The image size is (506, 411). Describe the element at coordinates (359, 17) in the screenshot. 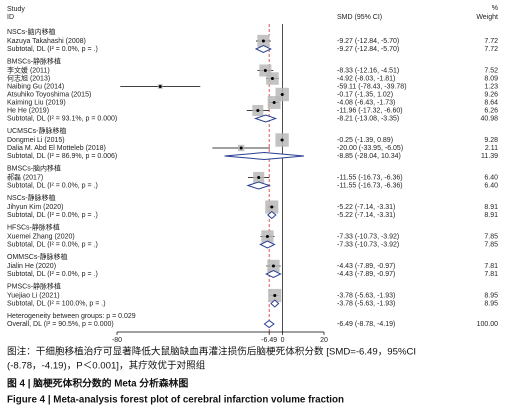

I see `header-effect: SMD (95% CI)` at that location.